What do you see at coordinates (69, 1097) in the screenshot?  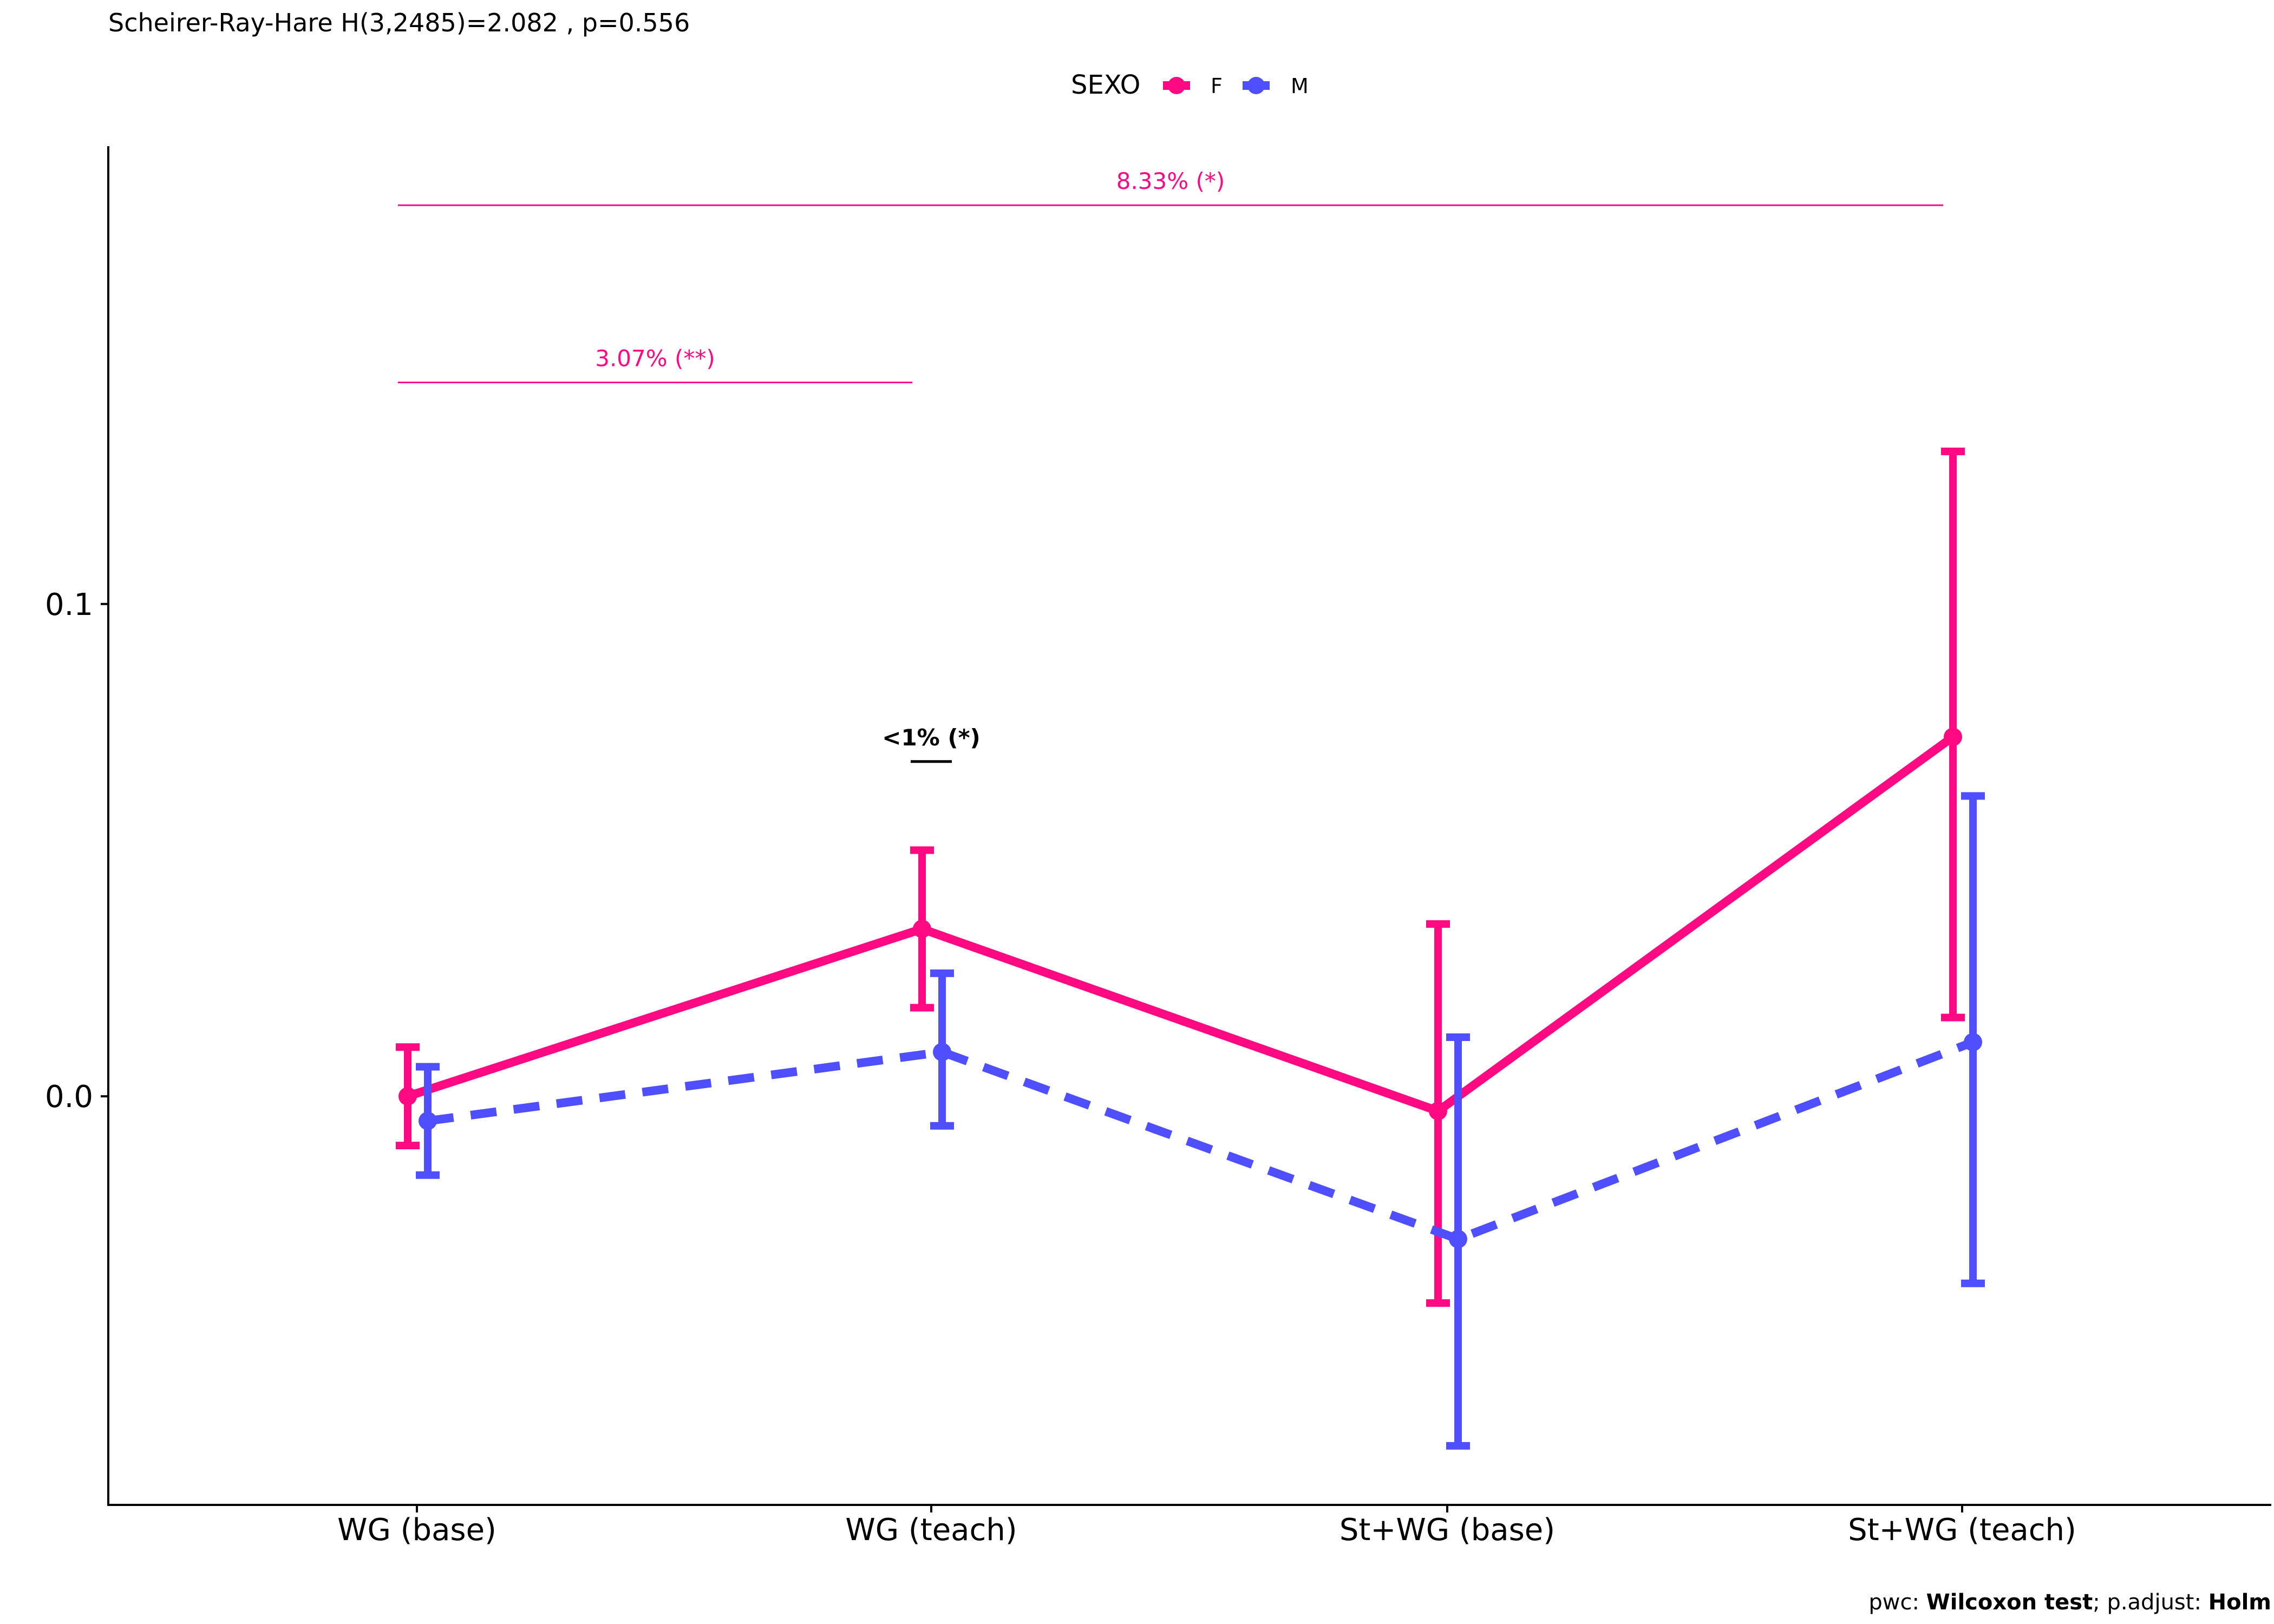 I see `y-tick-label: 0.0` at bounding box center [69, 1097].